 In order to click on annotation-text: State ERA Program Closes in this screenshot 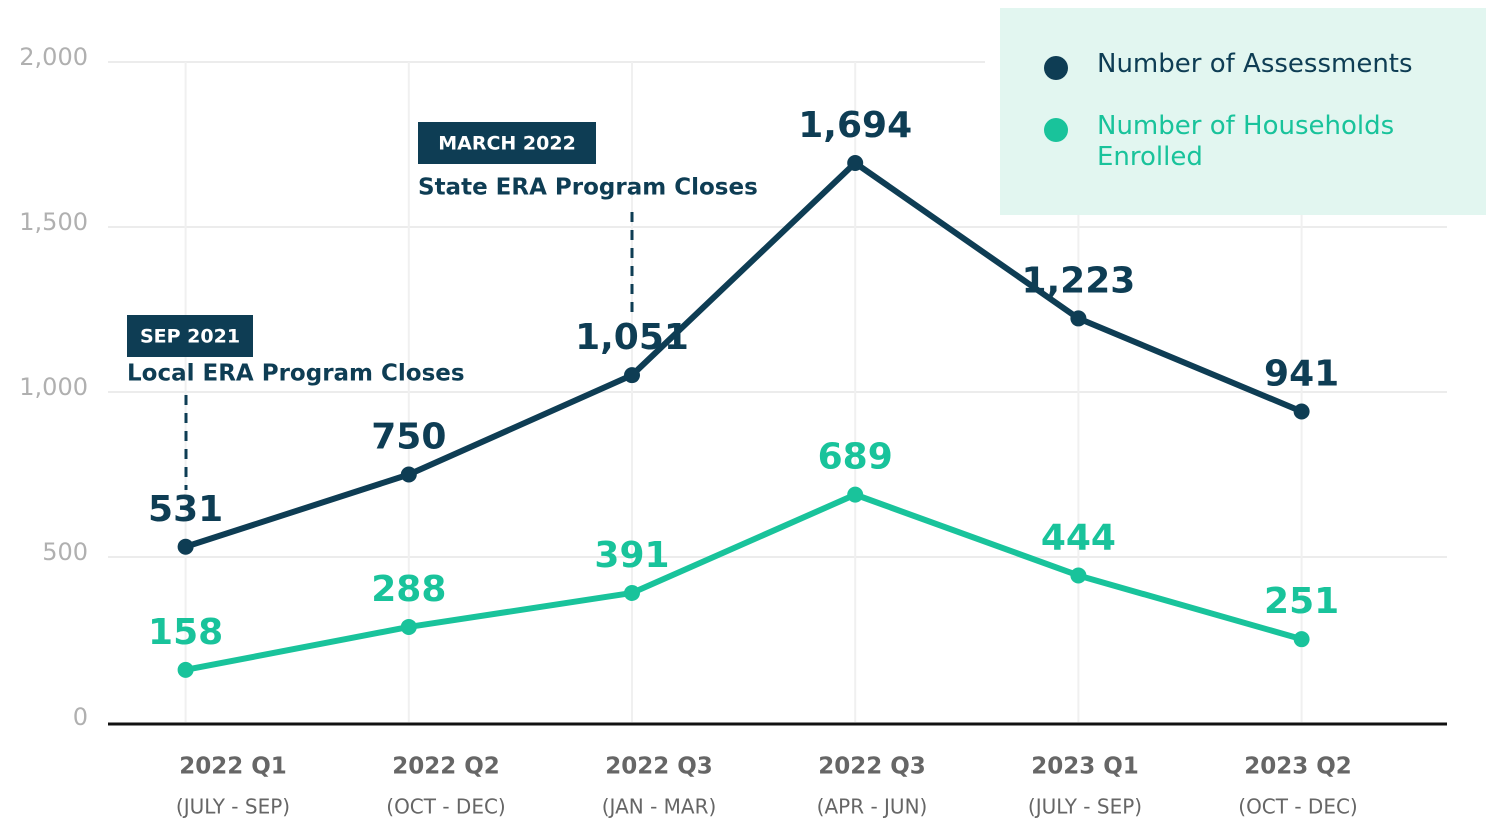, I will do `click(588, 188)`.